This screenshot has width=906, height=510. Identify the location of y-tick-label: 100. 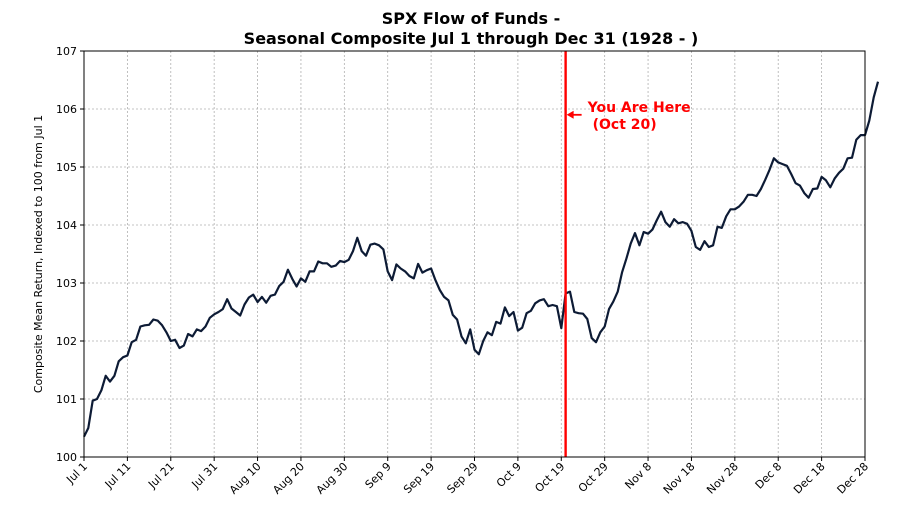
(66, 457).